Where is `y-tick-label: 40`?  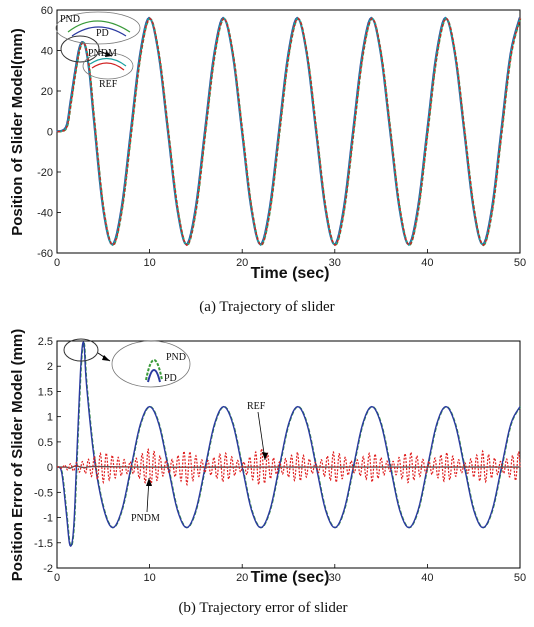
y-tick-label: 40 is located at coordinates (47, 52).